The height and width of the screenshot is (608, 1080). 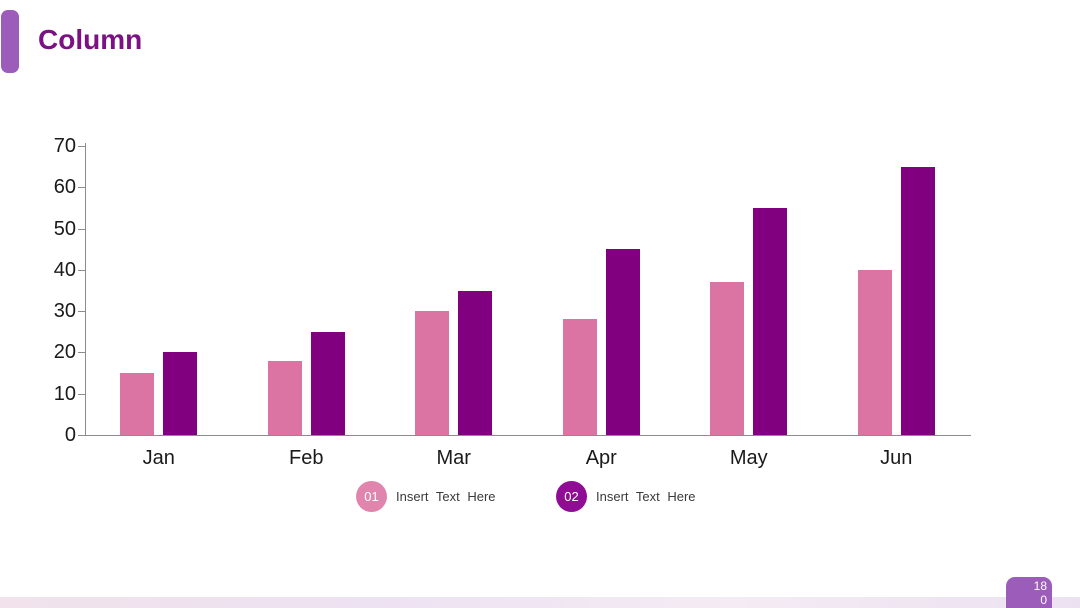 I want to click on y-tick-label: 70, so click(x=64, y=146).